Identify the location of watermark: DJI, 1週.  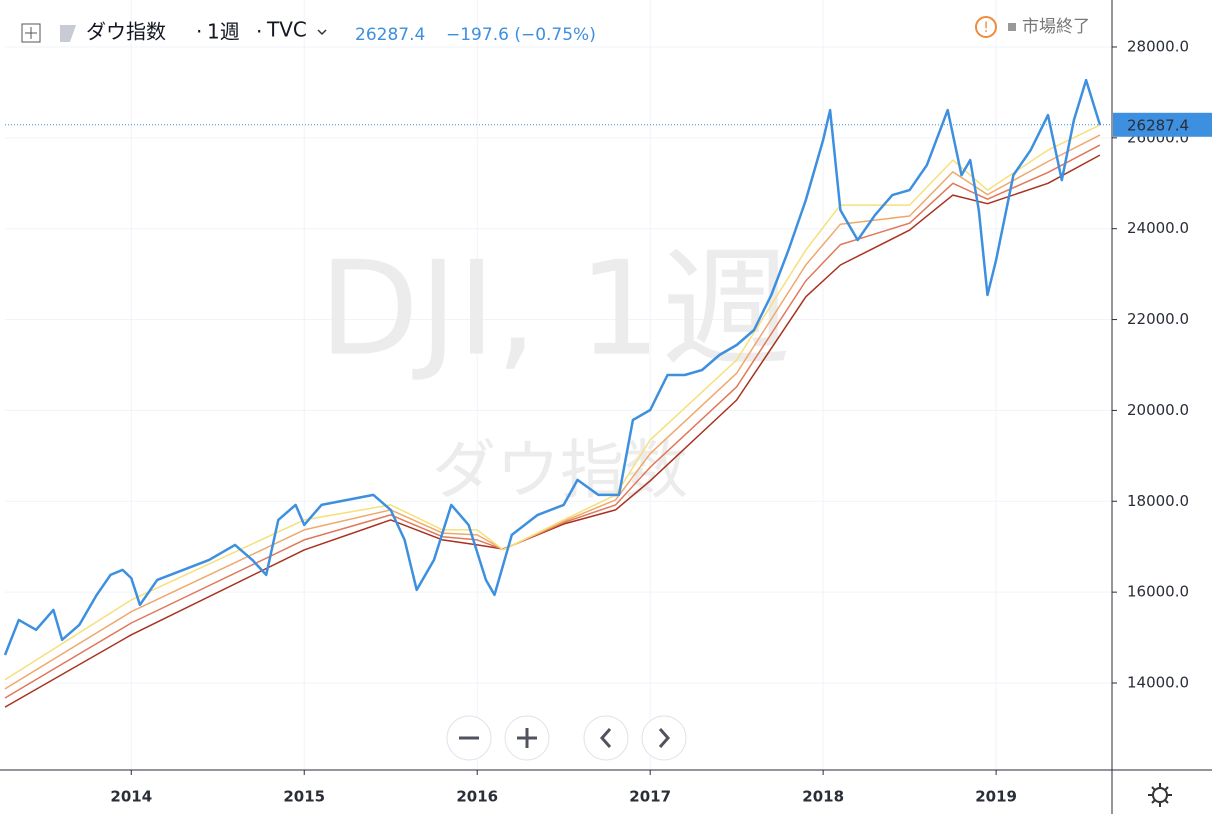
(555, 309).